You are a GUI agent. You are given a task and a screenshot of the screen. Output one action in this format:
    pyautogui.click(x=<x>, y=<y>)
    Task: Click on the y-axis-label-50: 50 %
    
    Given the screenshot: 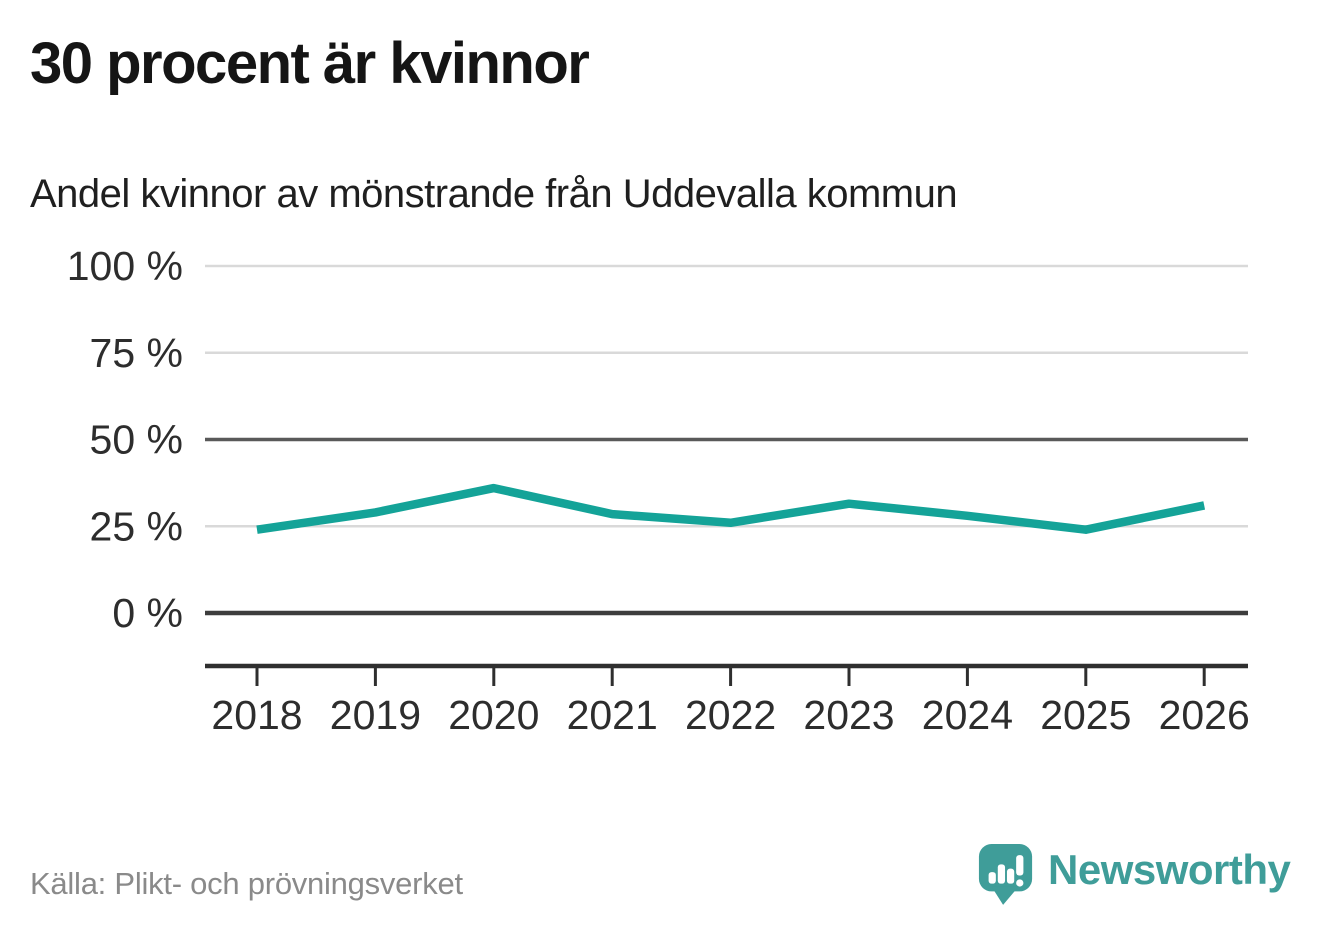 What is the action you would take?
    pyautogui.click(x=136, y=440)
    